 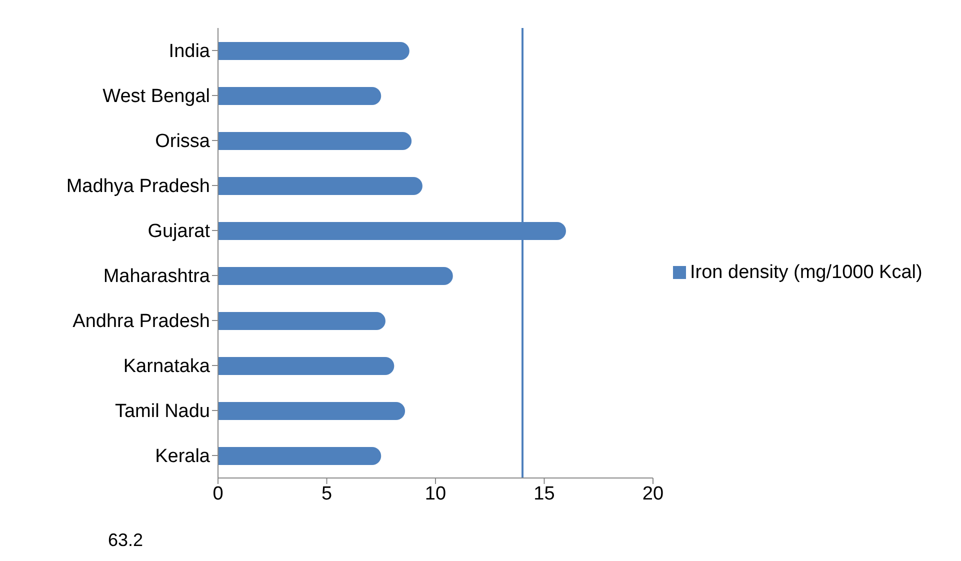 What do you see at coordinates (435, 493) in the screenshot?
I see `x-tick-label: 10` at bounding box center [435, 493].